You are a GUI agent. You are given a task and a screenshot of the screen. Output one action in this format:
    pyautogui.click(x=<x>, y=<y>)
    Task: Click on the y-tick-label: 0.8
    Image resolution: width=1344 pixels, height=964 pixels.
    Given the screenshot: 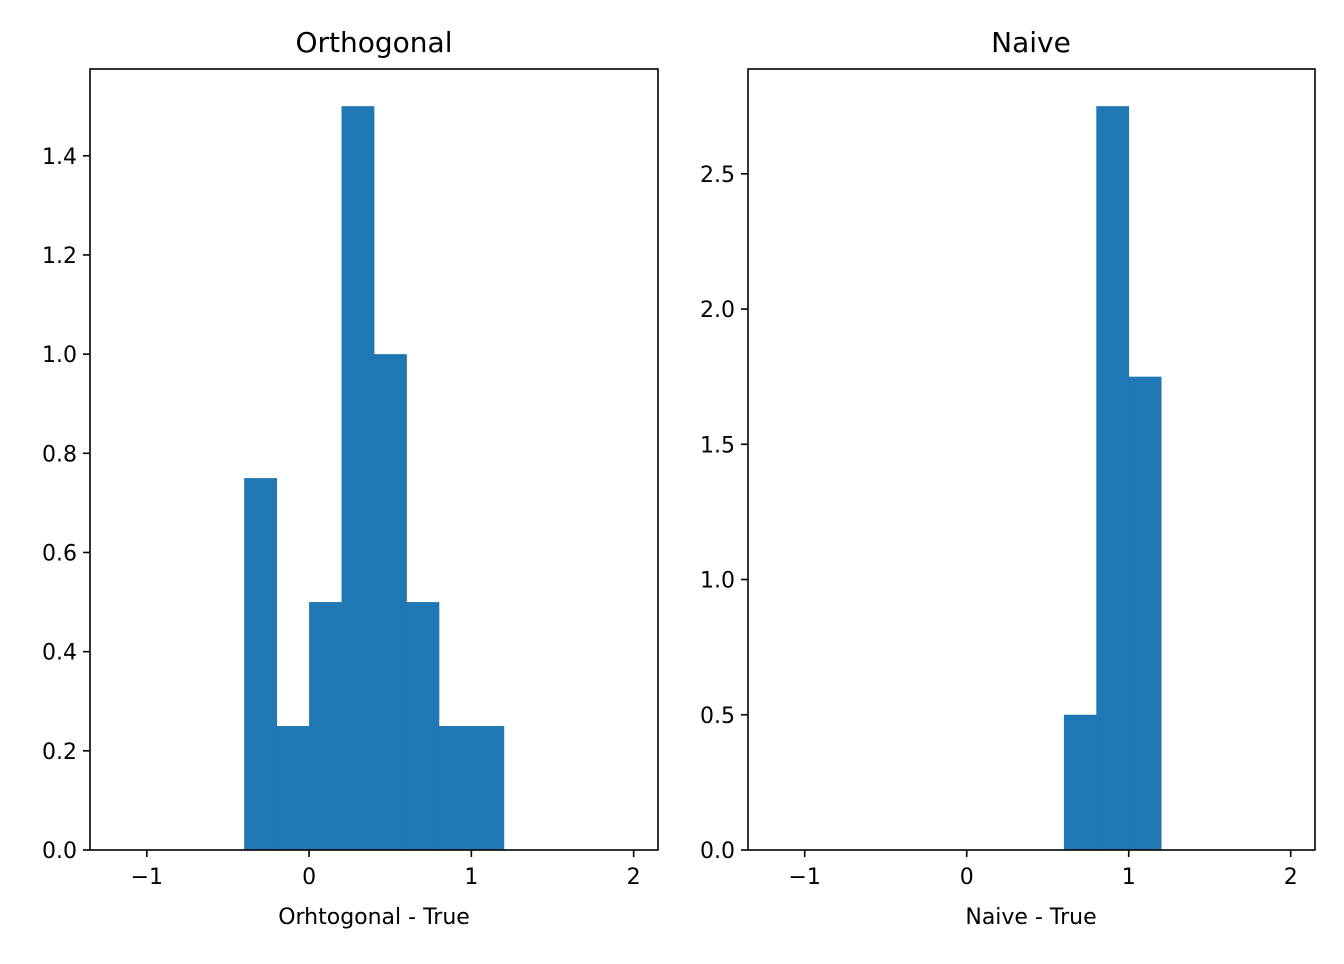 What is the action you would take?
    pyautogui.click(x=59, y=454)
    